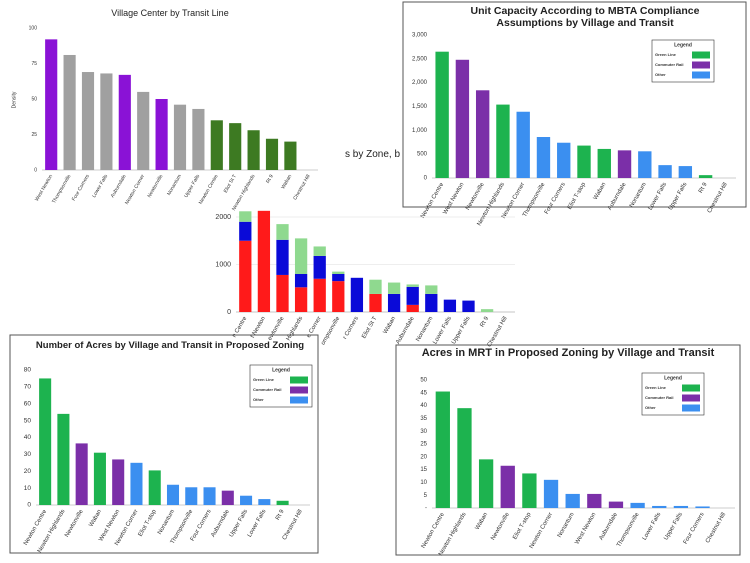 The width and height of the screenshot is (750, 563). I want to click on y-tick-label: 70, so click(28, 387).